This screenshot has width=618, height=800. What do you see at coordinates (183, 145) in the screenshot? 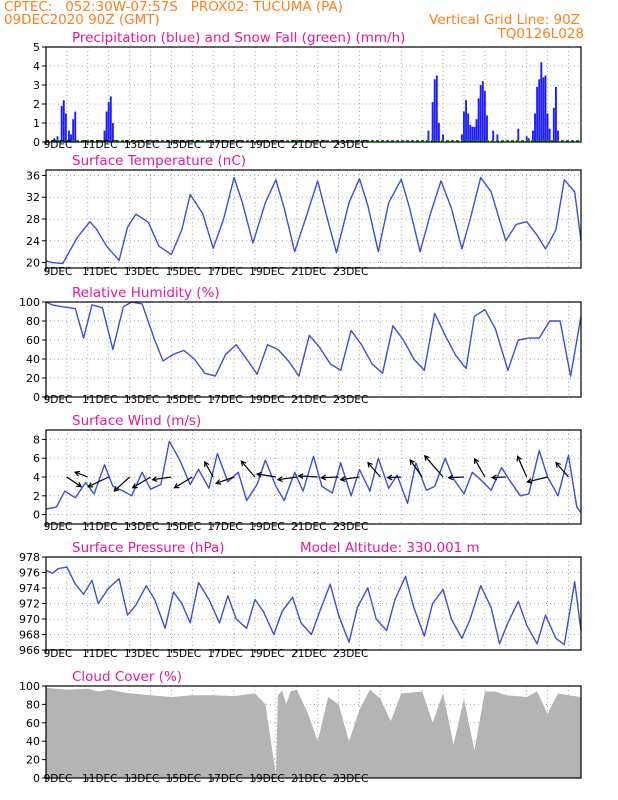
I see `precip-xtick-label: 15DEC` at bounding box center [183, 145].